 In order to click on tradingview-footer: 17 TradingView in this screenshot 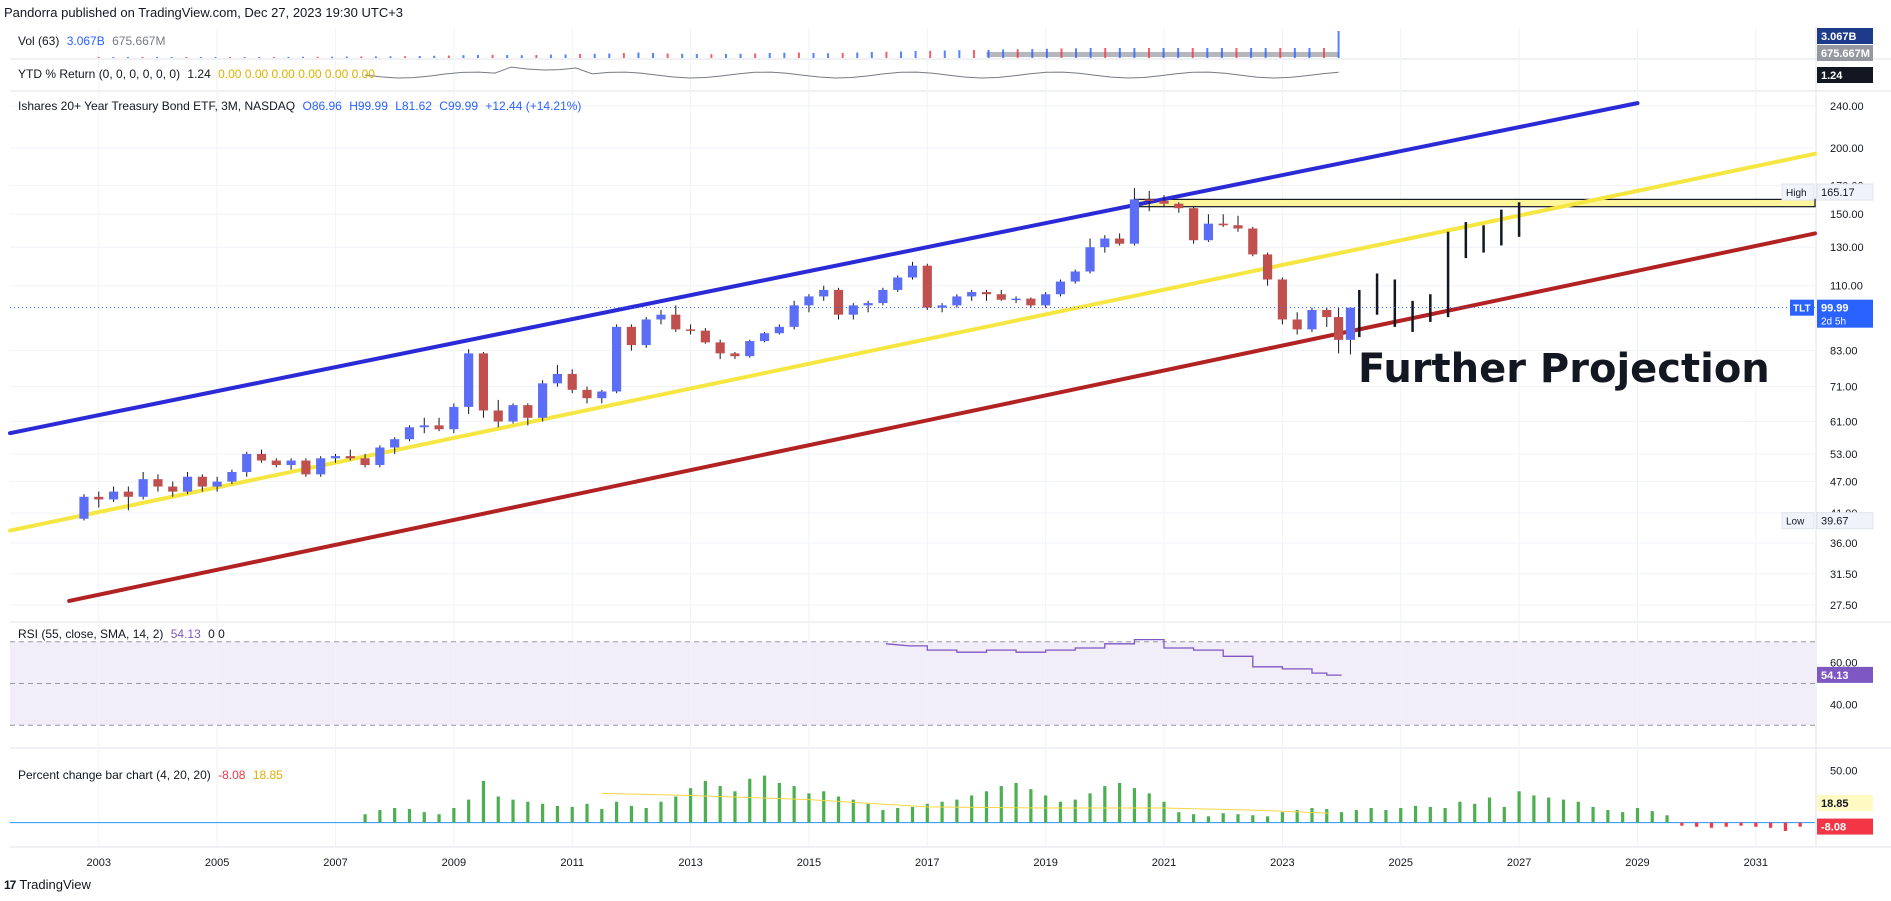, I will do `click(47, 884)`.